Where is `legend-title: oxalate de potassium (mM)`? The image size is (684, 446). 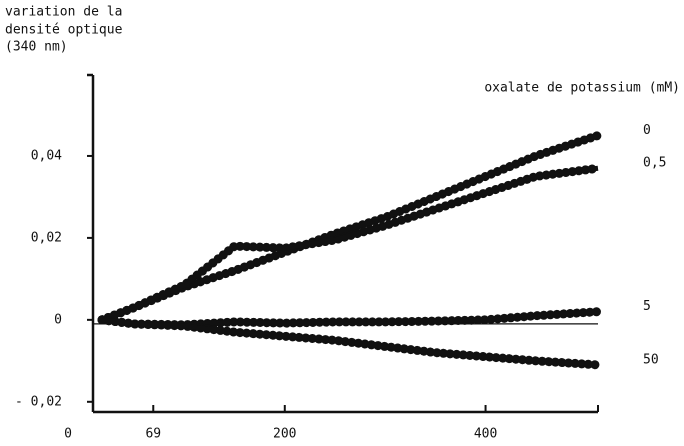 legend-title: oxalate de potassium (mM) is located at coordinates (582, 88).